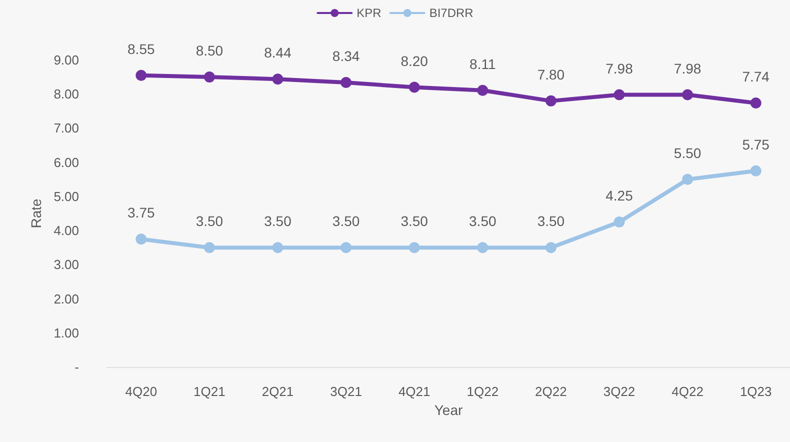  Describe the element at coordinates (141, 212) in the screenshot. I see `data-label: 3.75` at that location.